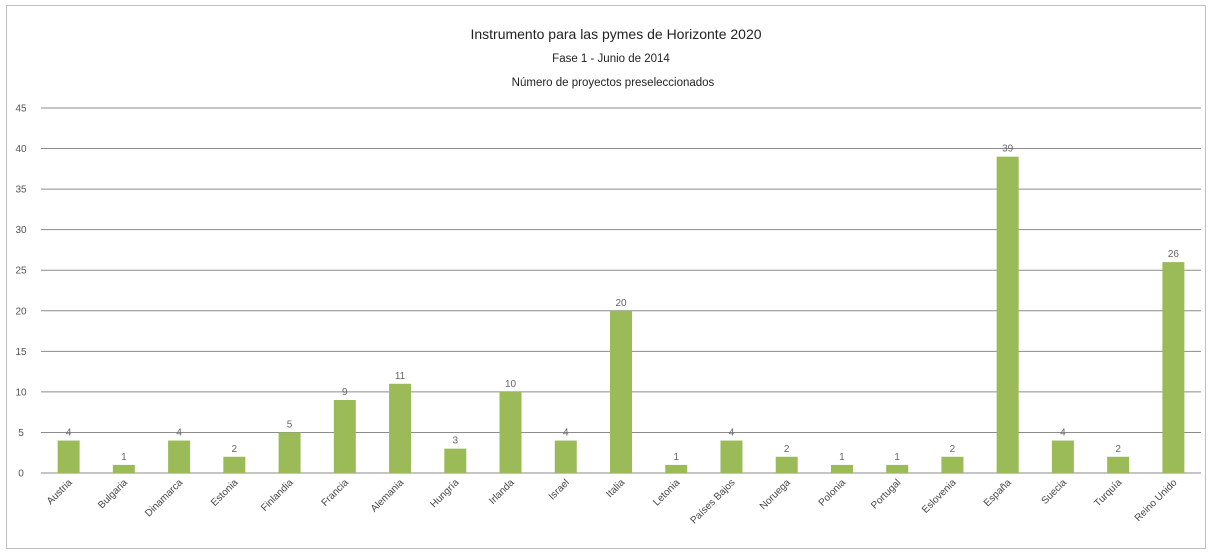  What do you see at coordinates (164, 498) in the screenshot?
I see `x-tick-label: Dinamarca` at bounding box center [164, 498].